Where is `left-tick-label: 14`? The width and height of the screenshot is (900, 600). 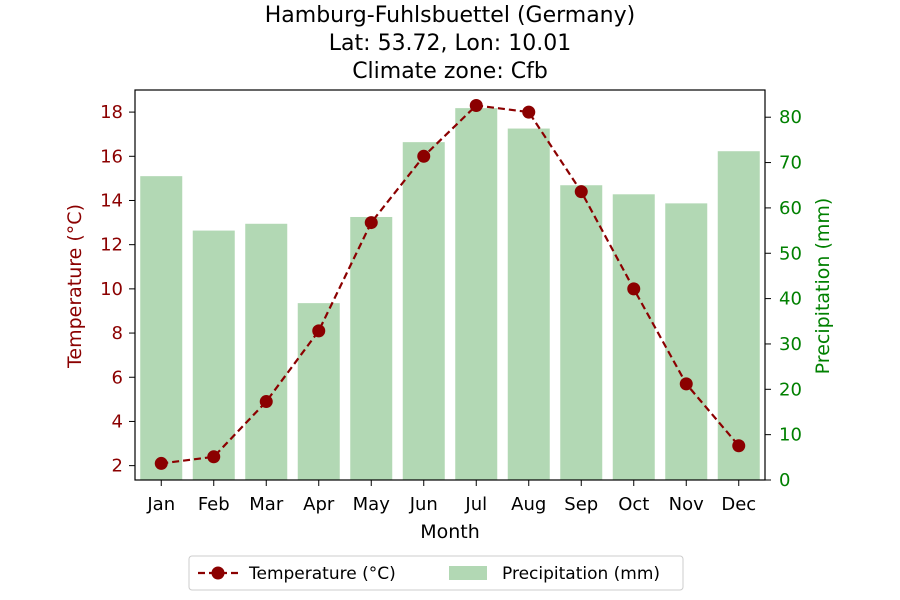
left-tick-label: 14 is located at coordinates (111, 200).